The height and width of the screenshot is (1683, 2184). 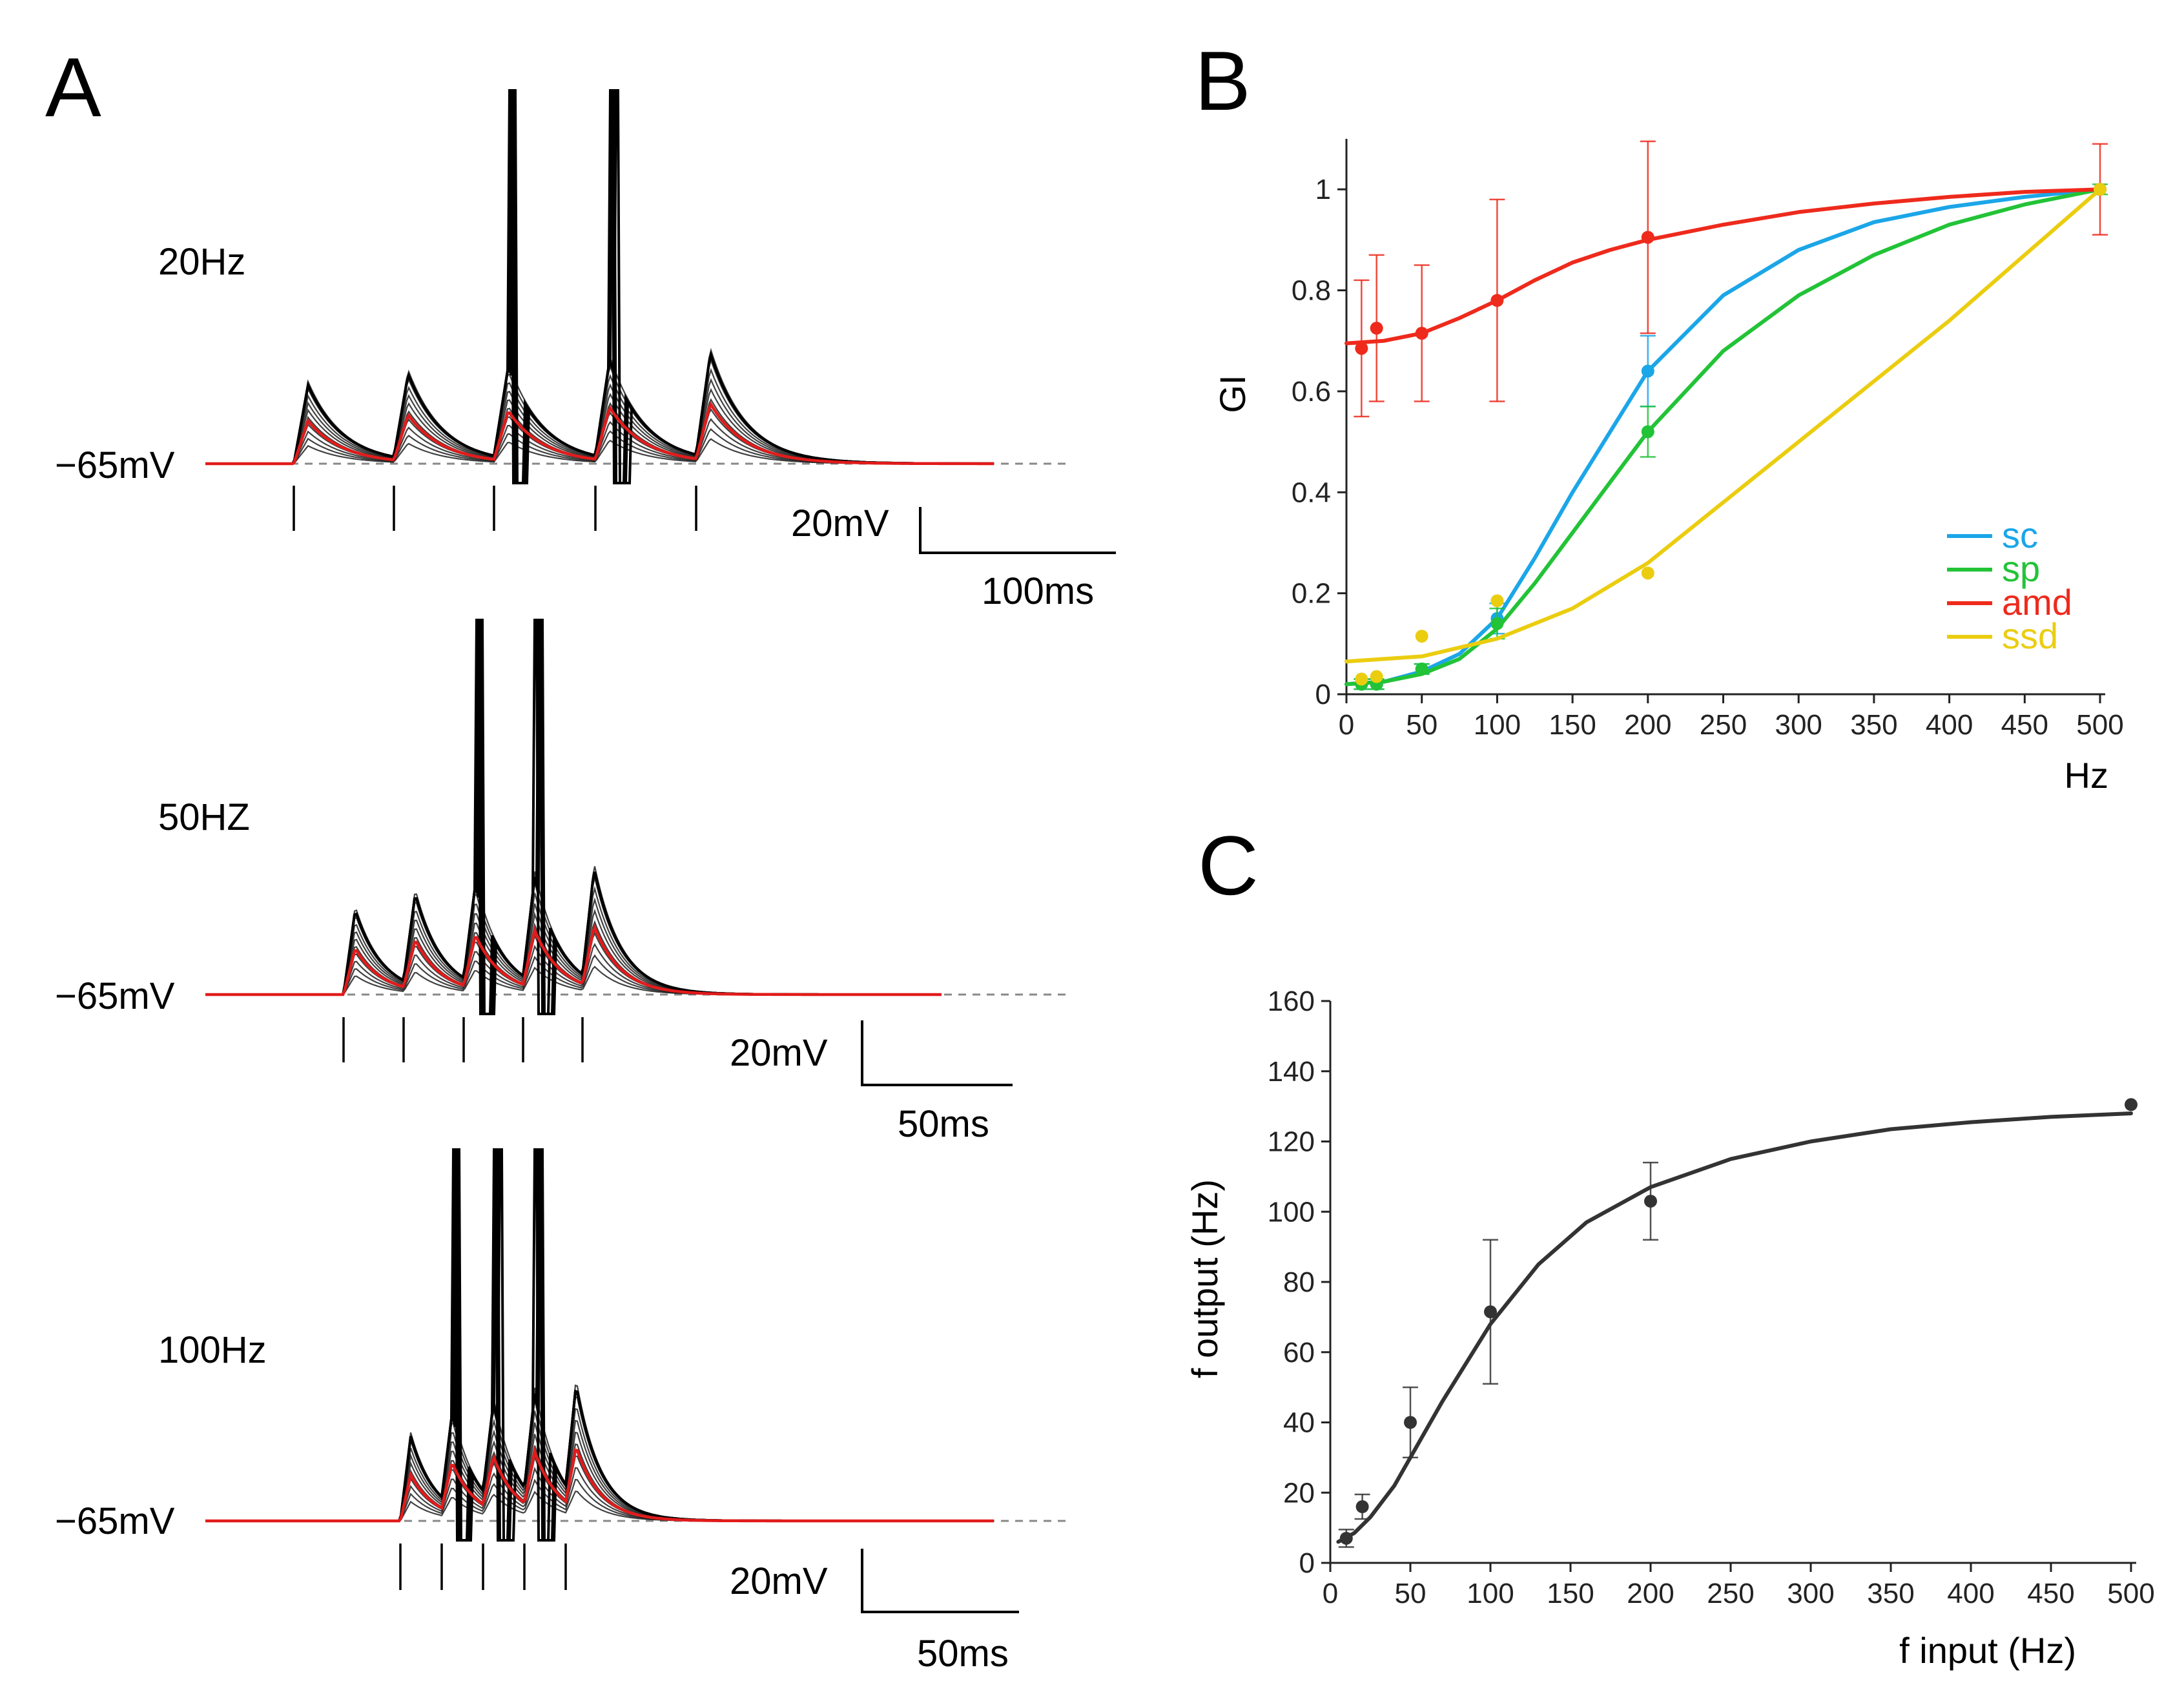 What do you see at coordinates (573, 817) in the screenshot?
I see `spiking-trace` at bounding box center [573, 817].